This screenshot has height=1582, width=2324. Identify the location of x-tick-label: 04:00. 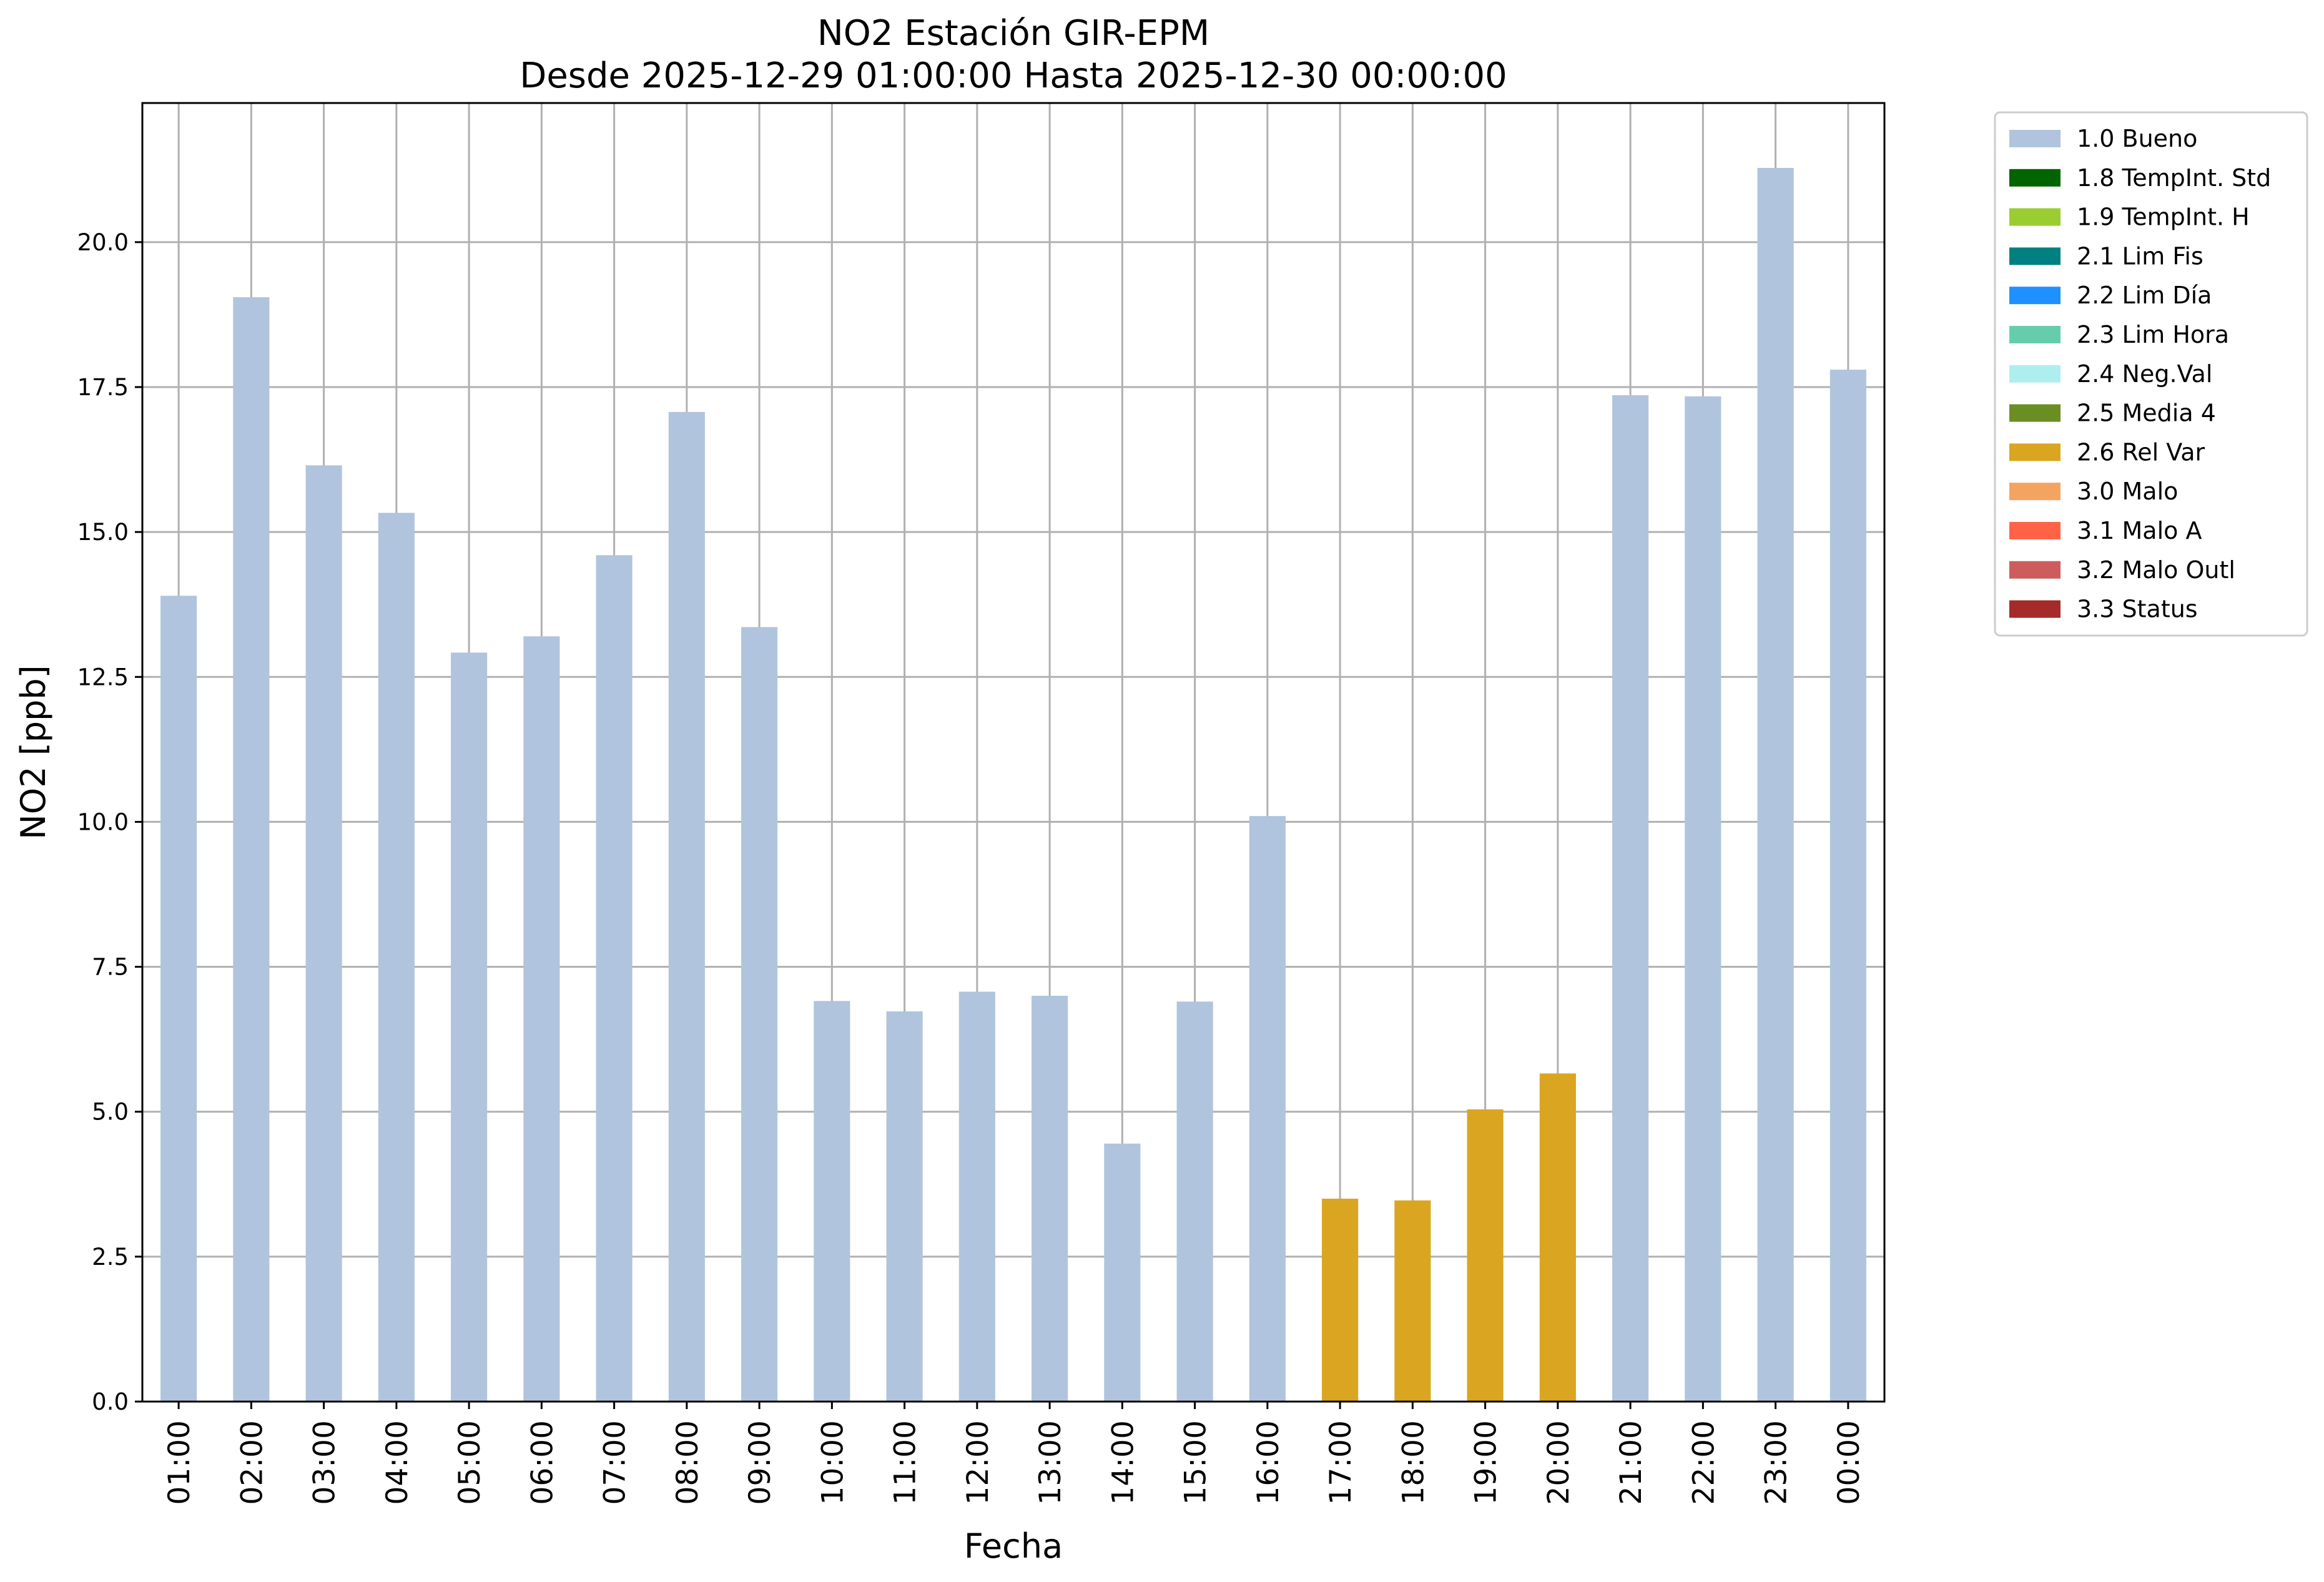
(397, 1462).